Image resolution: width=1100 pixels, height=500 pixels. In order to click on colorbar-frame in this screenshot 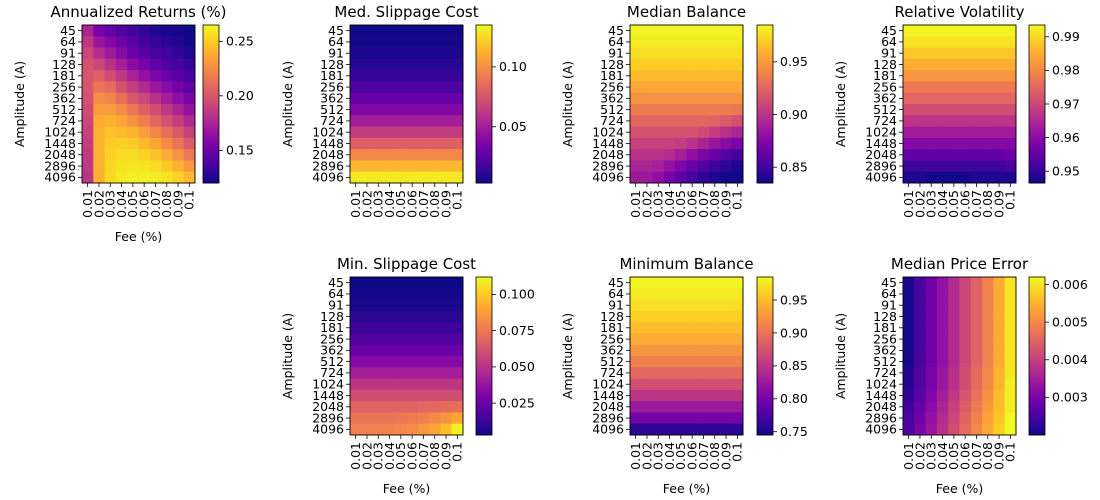, I will do `click(484, 104)`.